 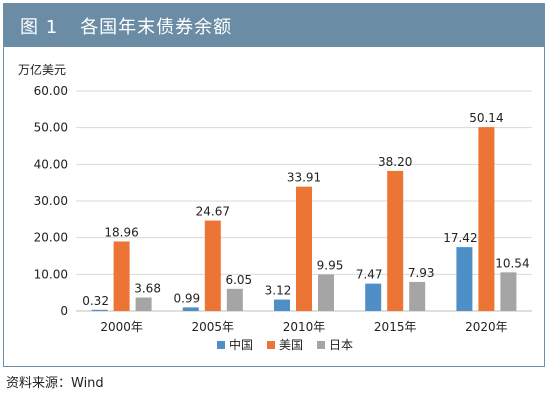 I want to click on figure-title-bar: 图 1 各国年末债券余额, so click(x=274, y=25).